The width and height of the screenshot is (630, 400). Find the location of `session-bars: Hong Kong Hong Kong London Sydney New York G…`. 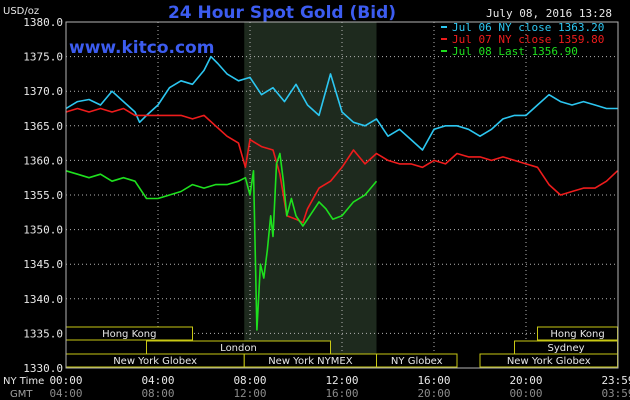

session-bars: Hong Kong Hong Kong London Sydney New York G… is located at coordinates (342, 347).